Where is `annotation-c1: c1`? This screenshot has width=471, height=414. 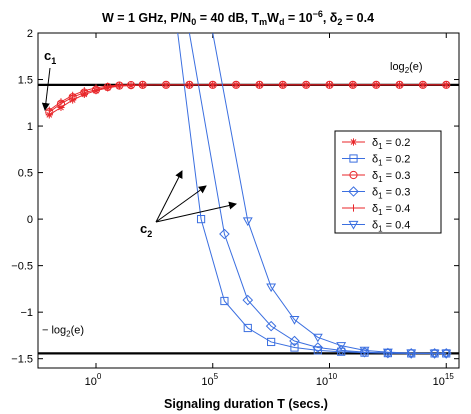
annotation-c1: c1 is located at coordinates (50, 57).